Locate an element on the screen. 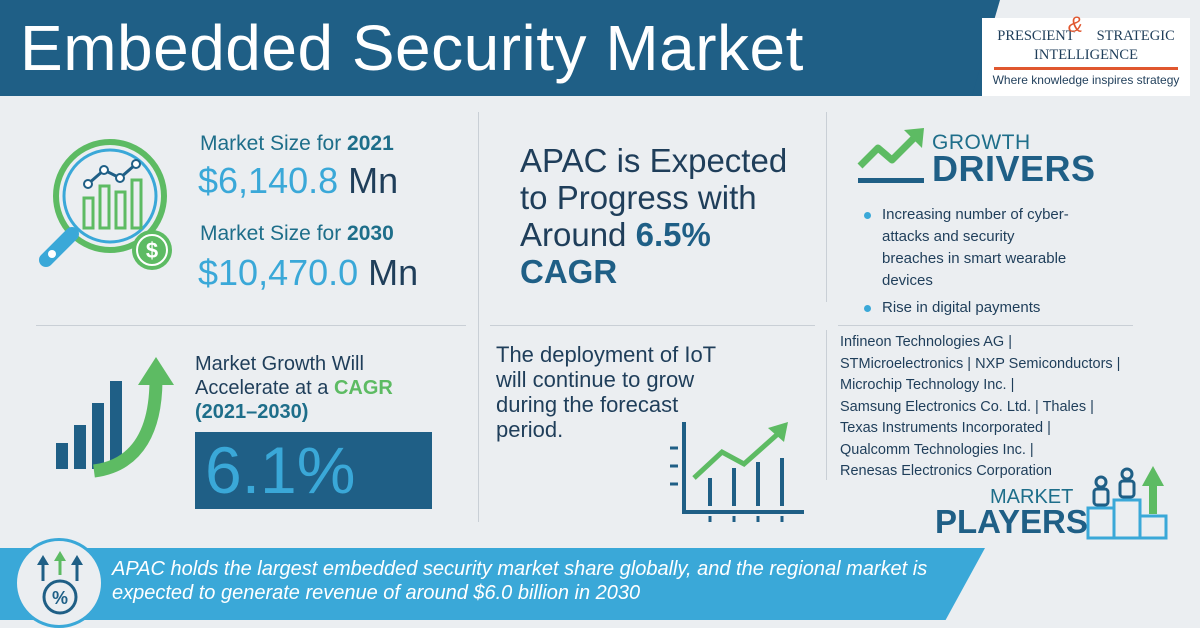  cagr-value-box: 6.1% is located at coordinates (313, 470).